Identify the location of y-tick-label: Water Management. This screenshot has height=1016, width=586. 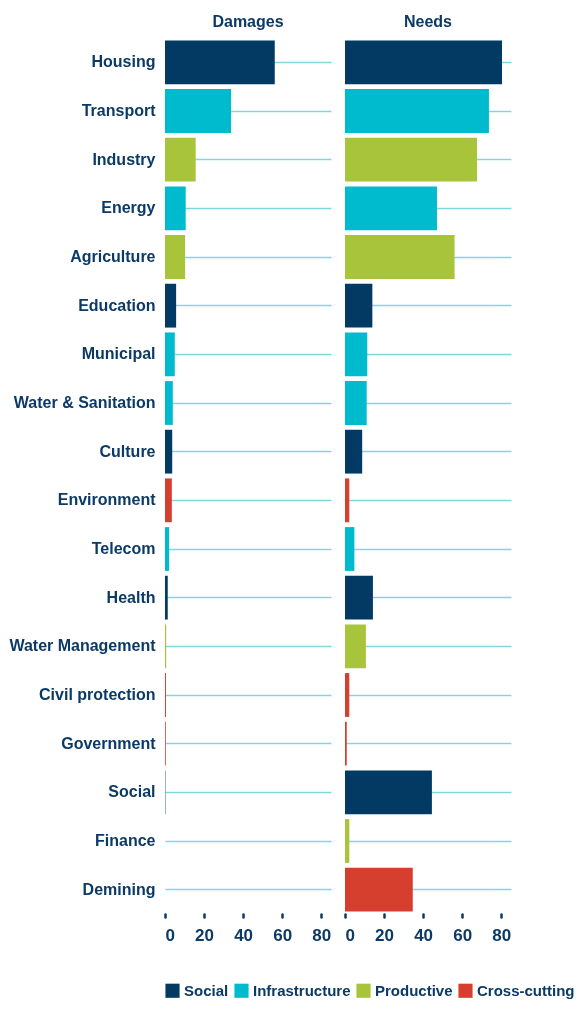
(83, 646).